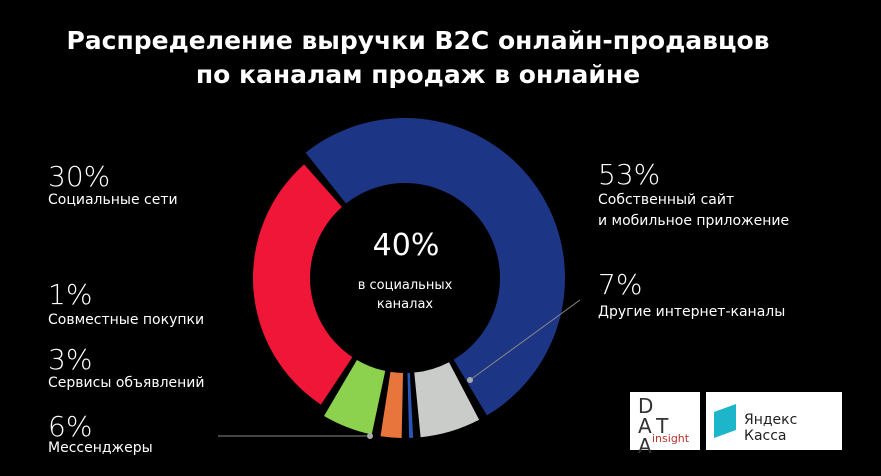 This screenshot has width=881, height=476. What do you see at coordinates (692, 312) in the screenshot?
I see `category-label: Другие интернет-каналы` at bounding box center [692, 312].